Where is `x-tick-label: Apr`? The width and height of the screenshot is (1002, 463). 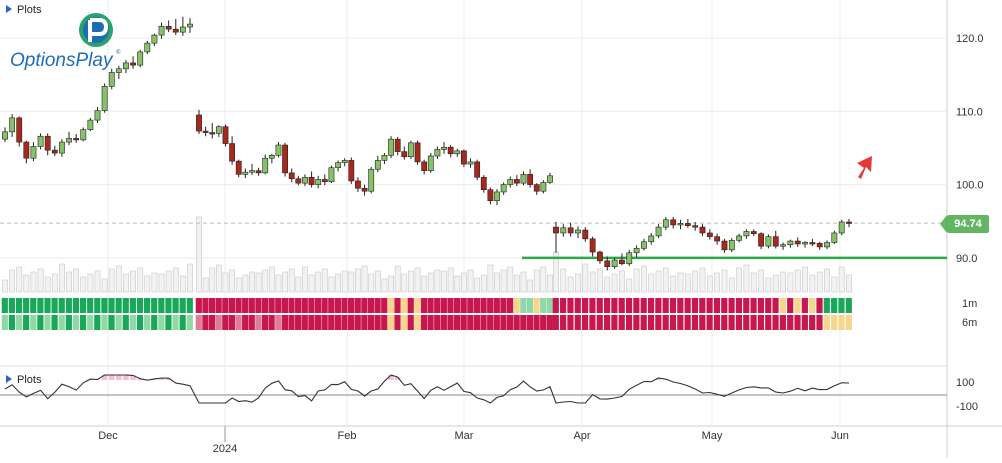 x-tick-label: Apr is located at coordinates (581, 436).